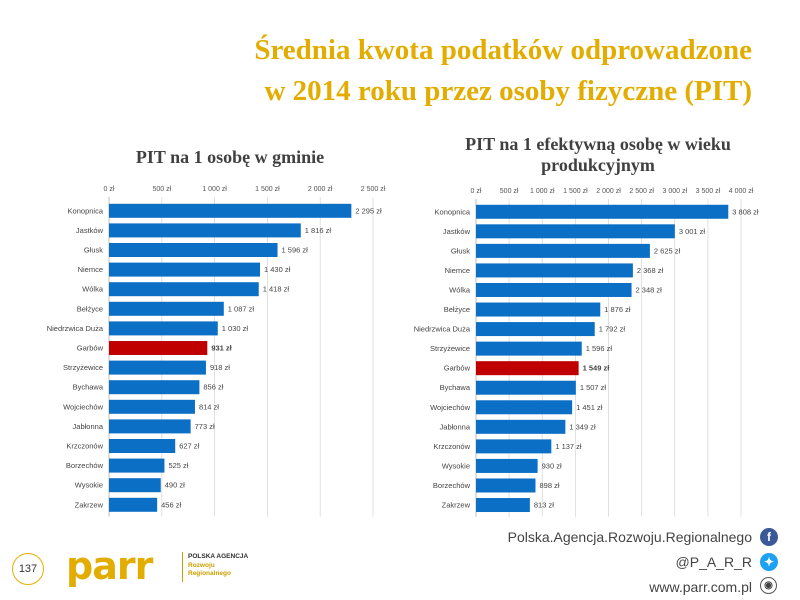  I want to click on value-label: 898 zł, so click(549, 485).